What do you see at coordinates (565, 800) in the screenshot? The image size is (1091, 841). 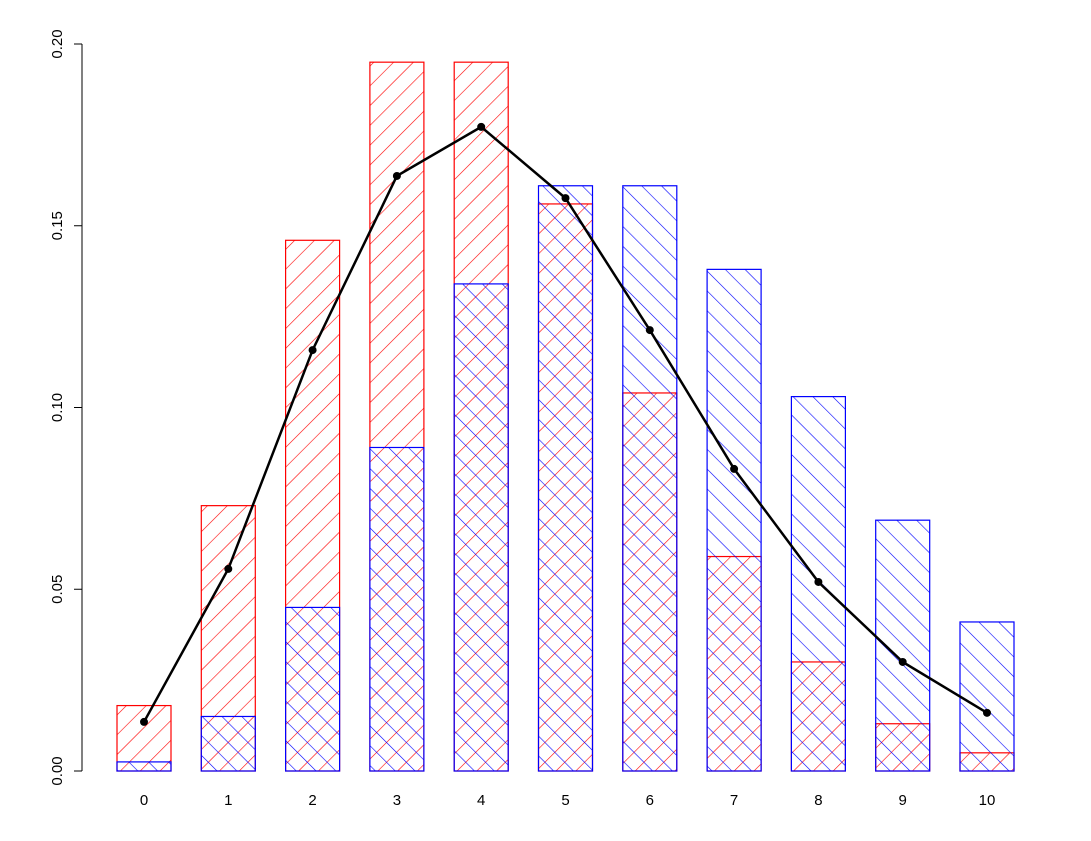 I see `x-tick-label: 5` at bounding box center [565, 800].